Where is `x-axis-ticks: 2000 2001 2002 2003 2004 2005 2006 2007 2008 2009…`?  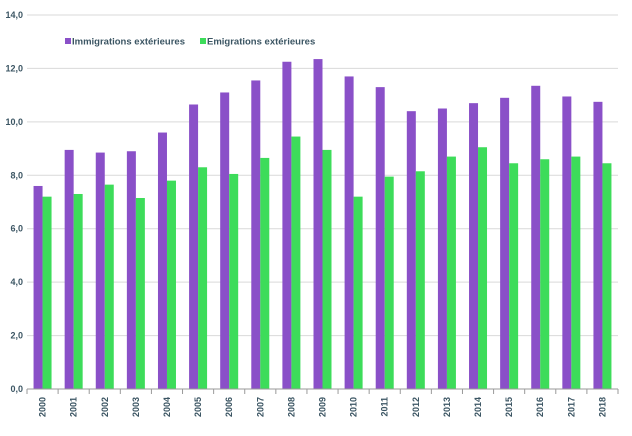
x-axis-ticks: 2000 2001 2002 2003 2004 2005 2006 2007 2008 2009… is located at coordinates (323, 407).